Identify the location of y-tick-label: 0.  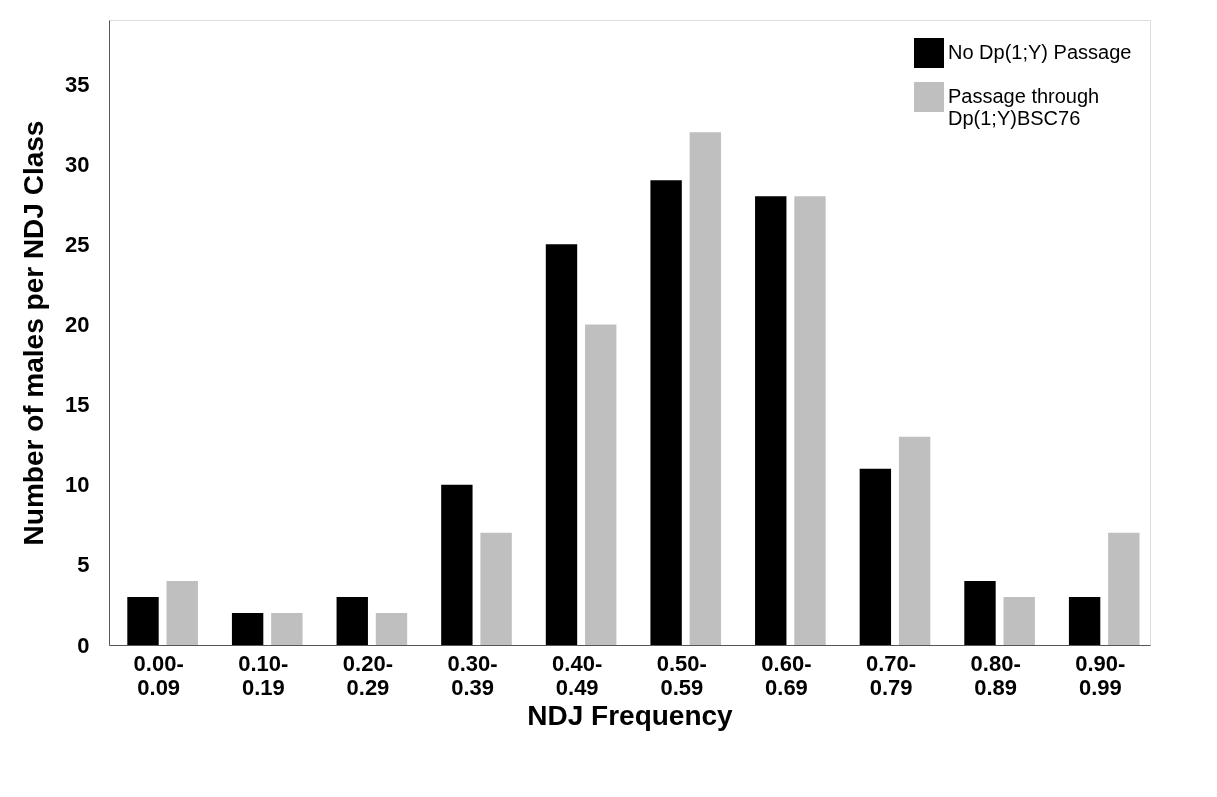
(83, 645).